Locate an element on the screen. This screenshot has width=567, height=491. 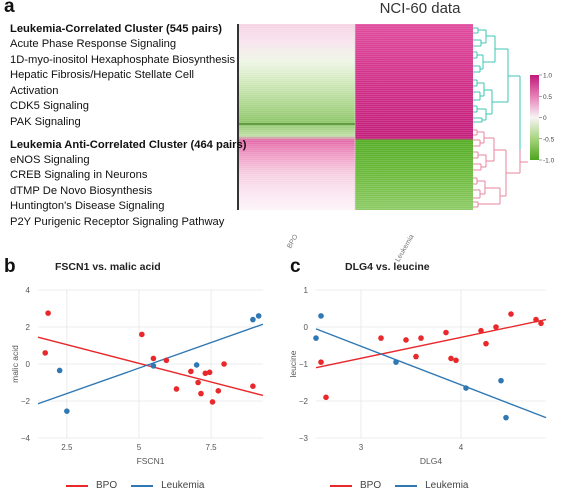
y-tick-label: 1 is located at coordinates (306, 290).